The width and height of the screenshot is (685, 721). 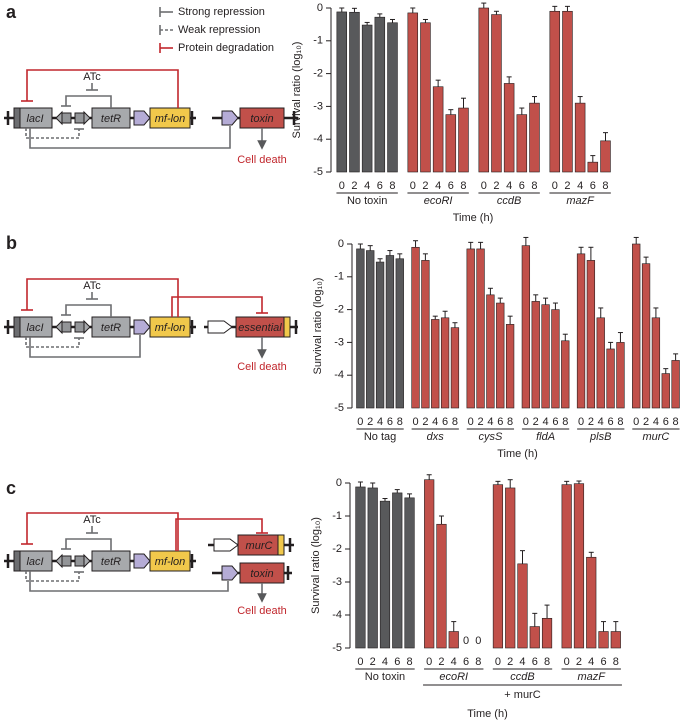 I want to click on gene-label: mf-lon, so click(x=170, y=328).